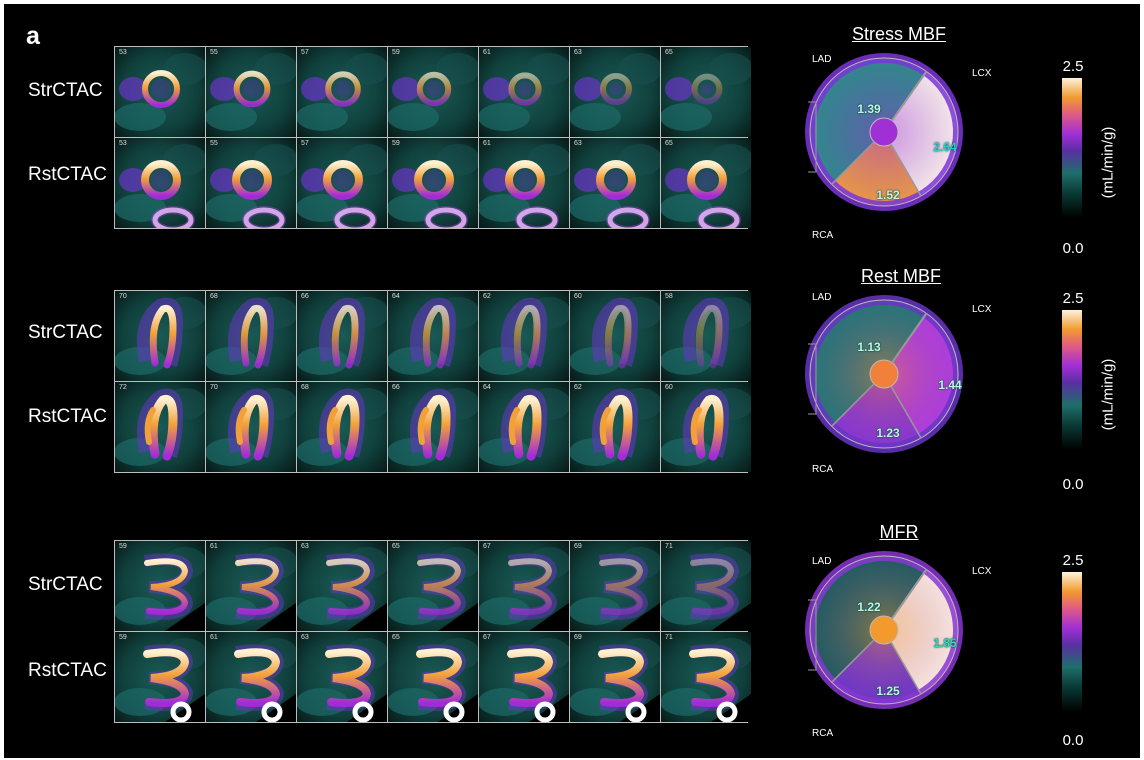 The image size is (1144, 760). I want to click on slice-number: 58, so click(669, 296).